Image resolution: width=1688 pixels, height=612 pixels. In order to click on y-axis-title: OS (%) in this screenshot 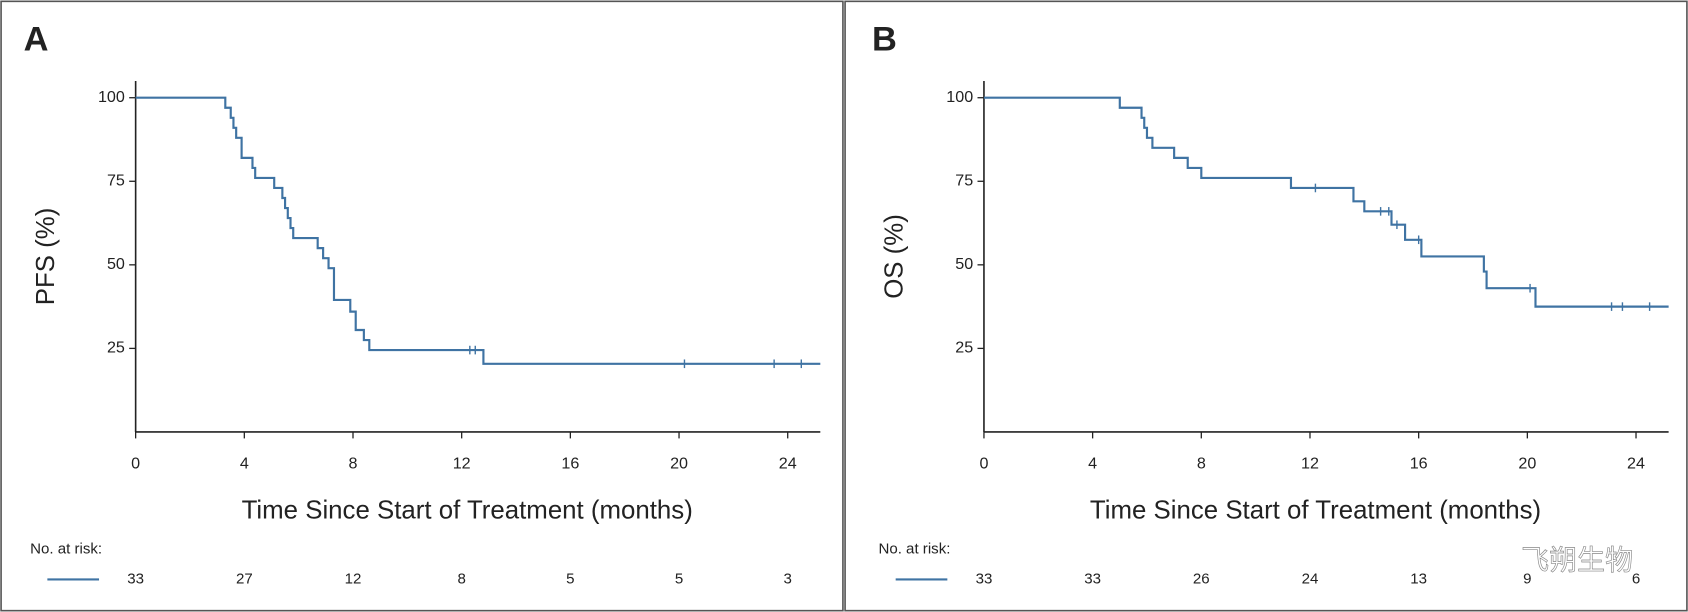, I will do `click(895, 256)`.